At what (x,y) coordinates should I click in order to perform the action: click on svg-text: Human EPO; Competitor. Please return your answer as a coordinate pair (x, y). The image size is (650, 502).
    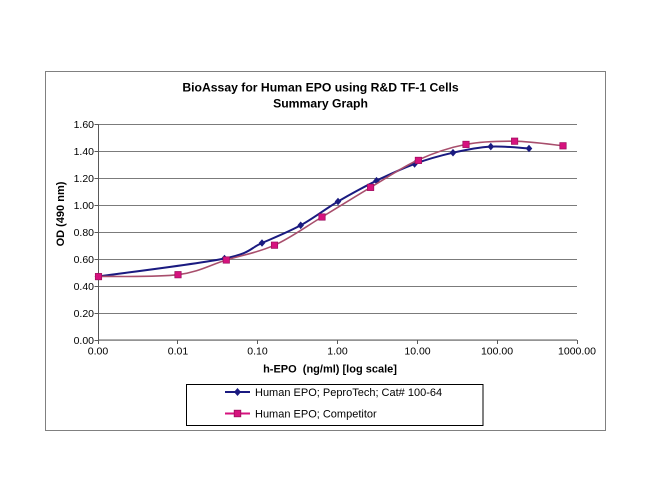
    Looking at the image, I should click on (316, 415).